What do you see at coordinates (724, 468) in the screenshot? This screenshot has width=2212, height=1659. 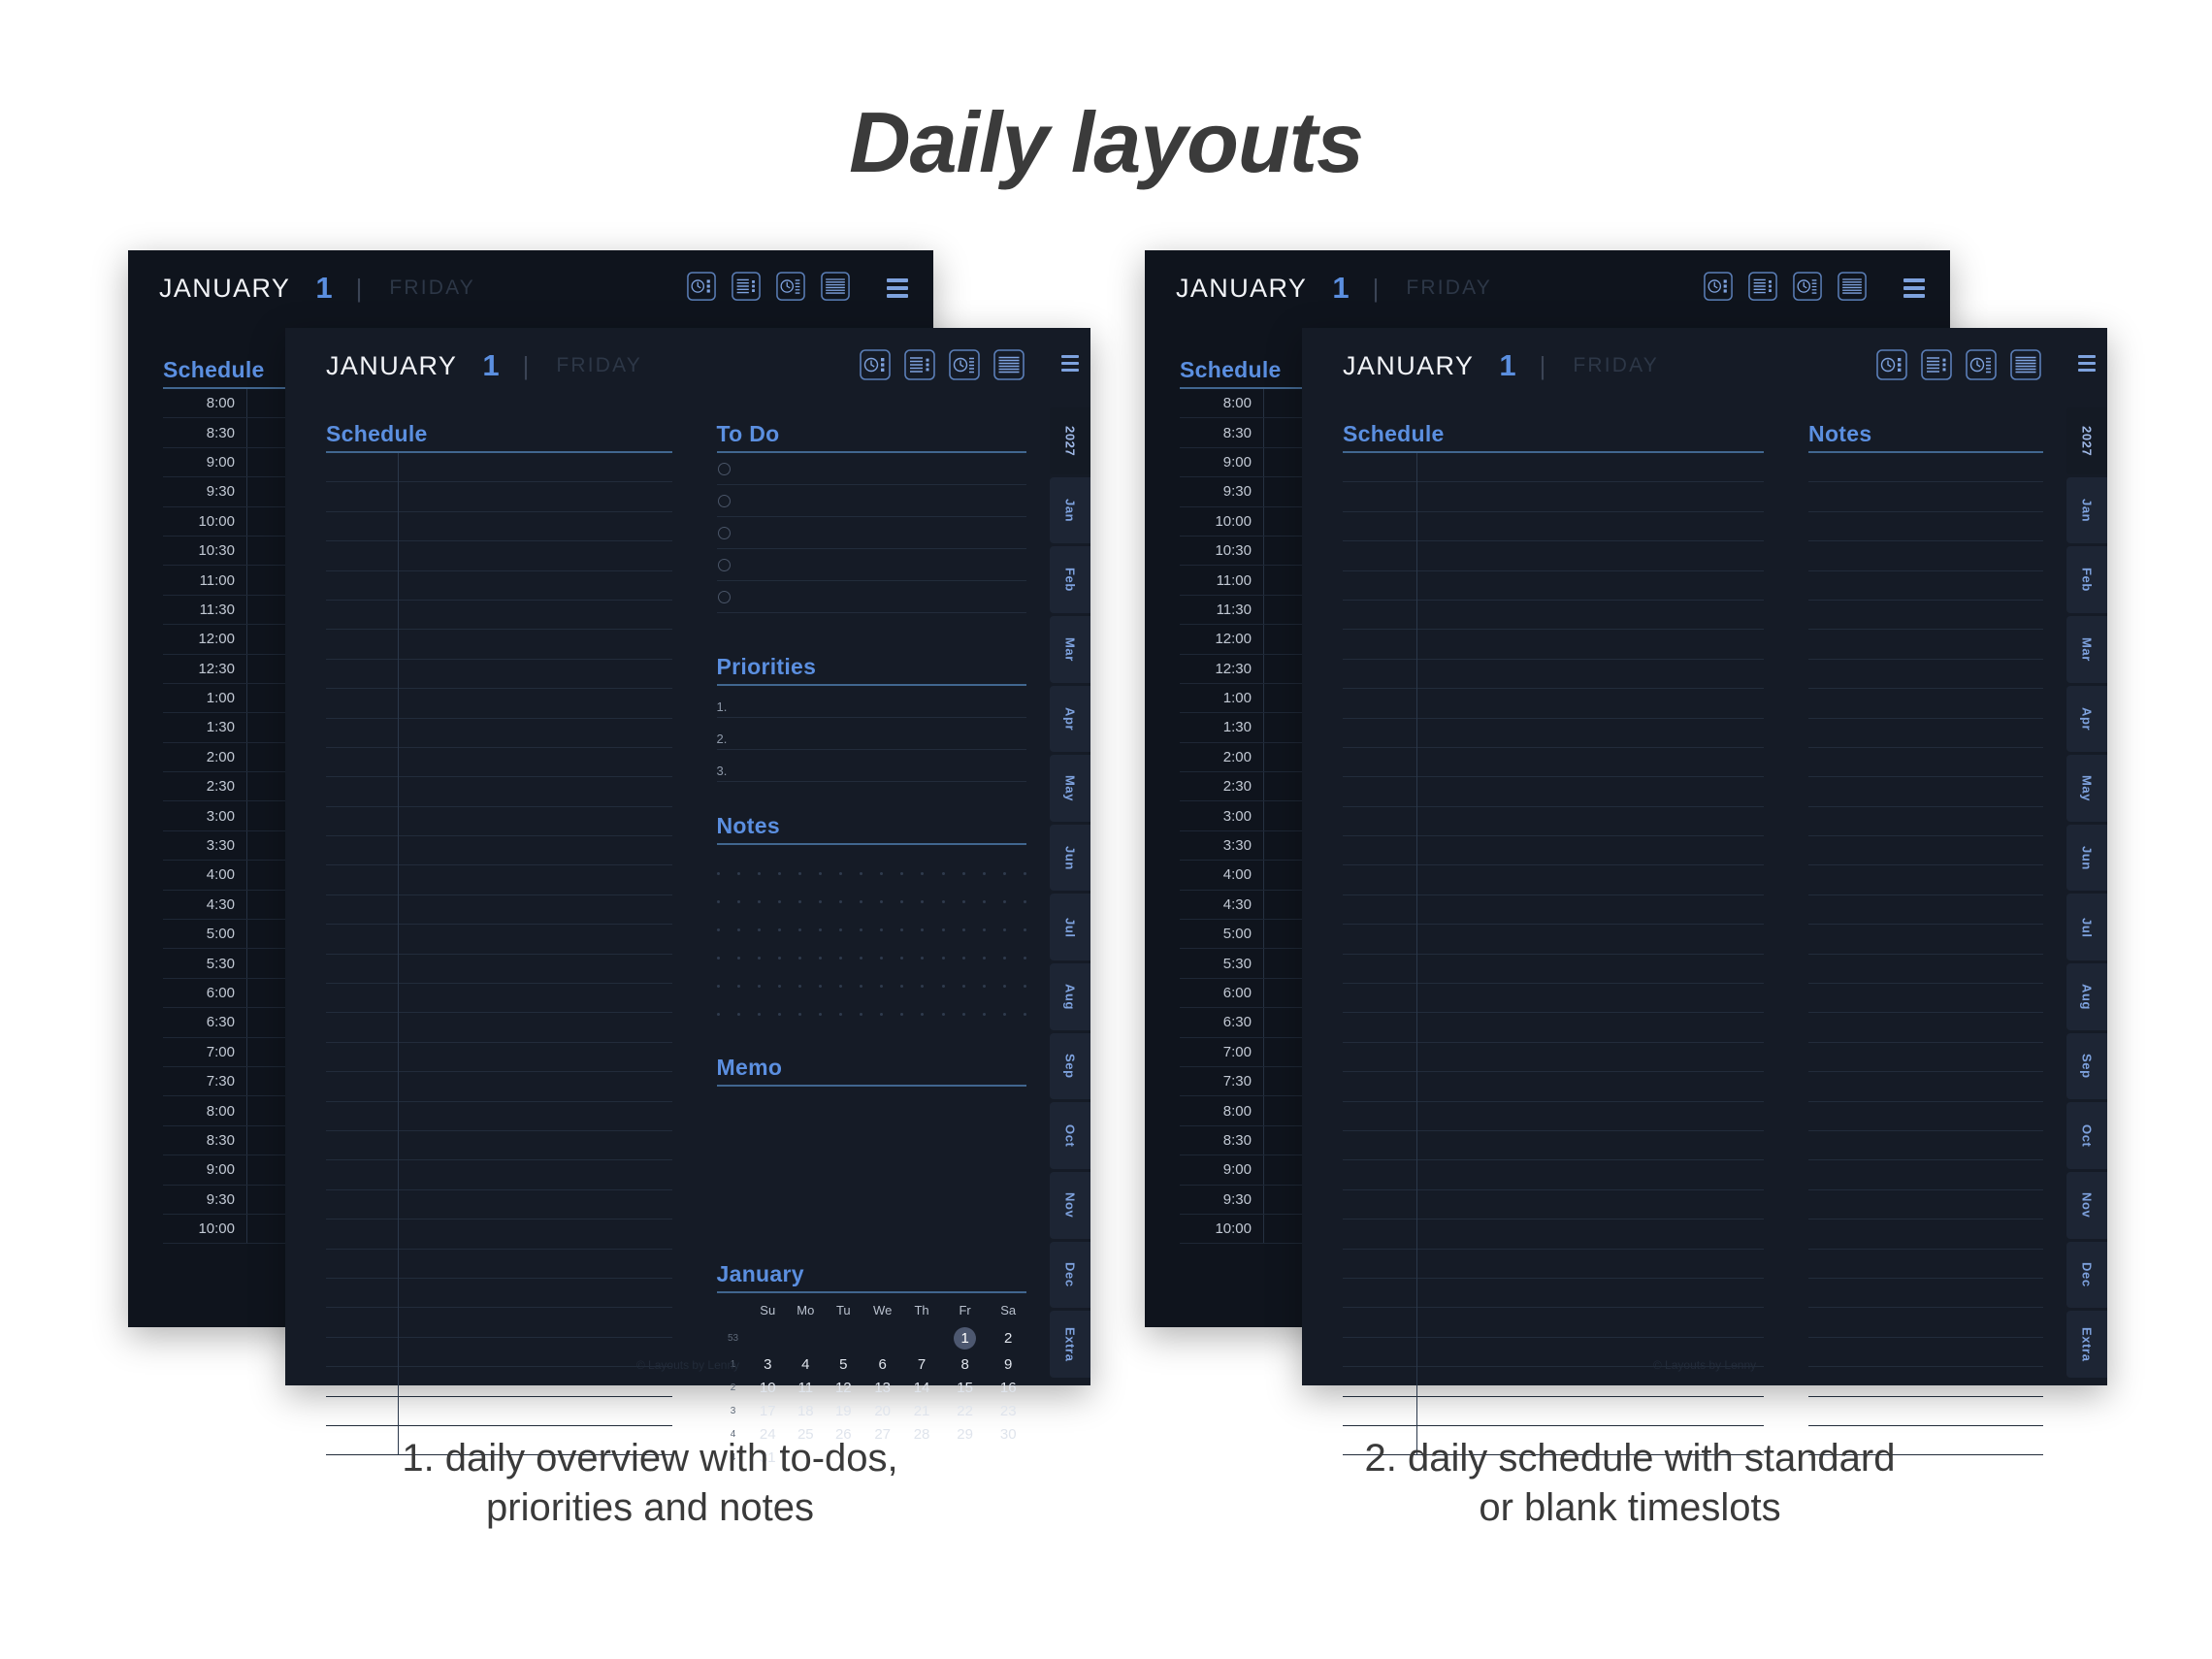 I see `todo-checkbox-circle-icon` at bounding box center [724, 468].